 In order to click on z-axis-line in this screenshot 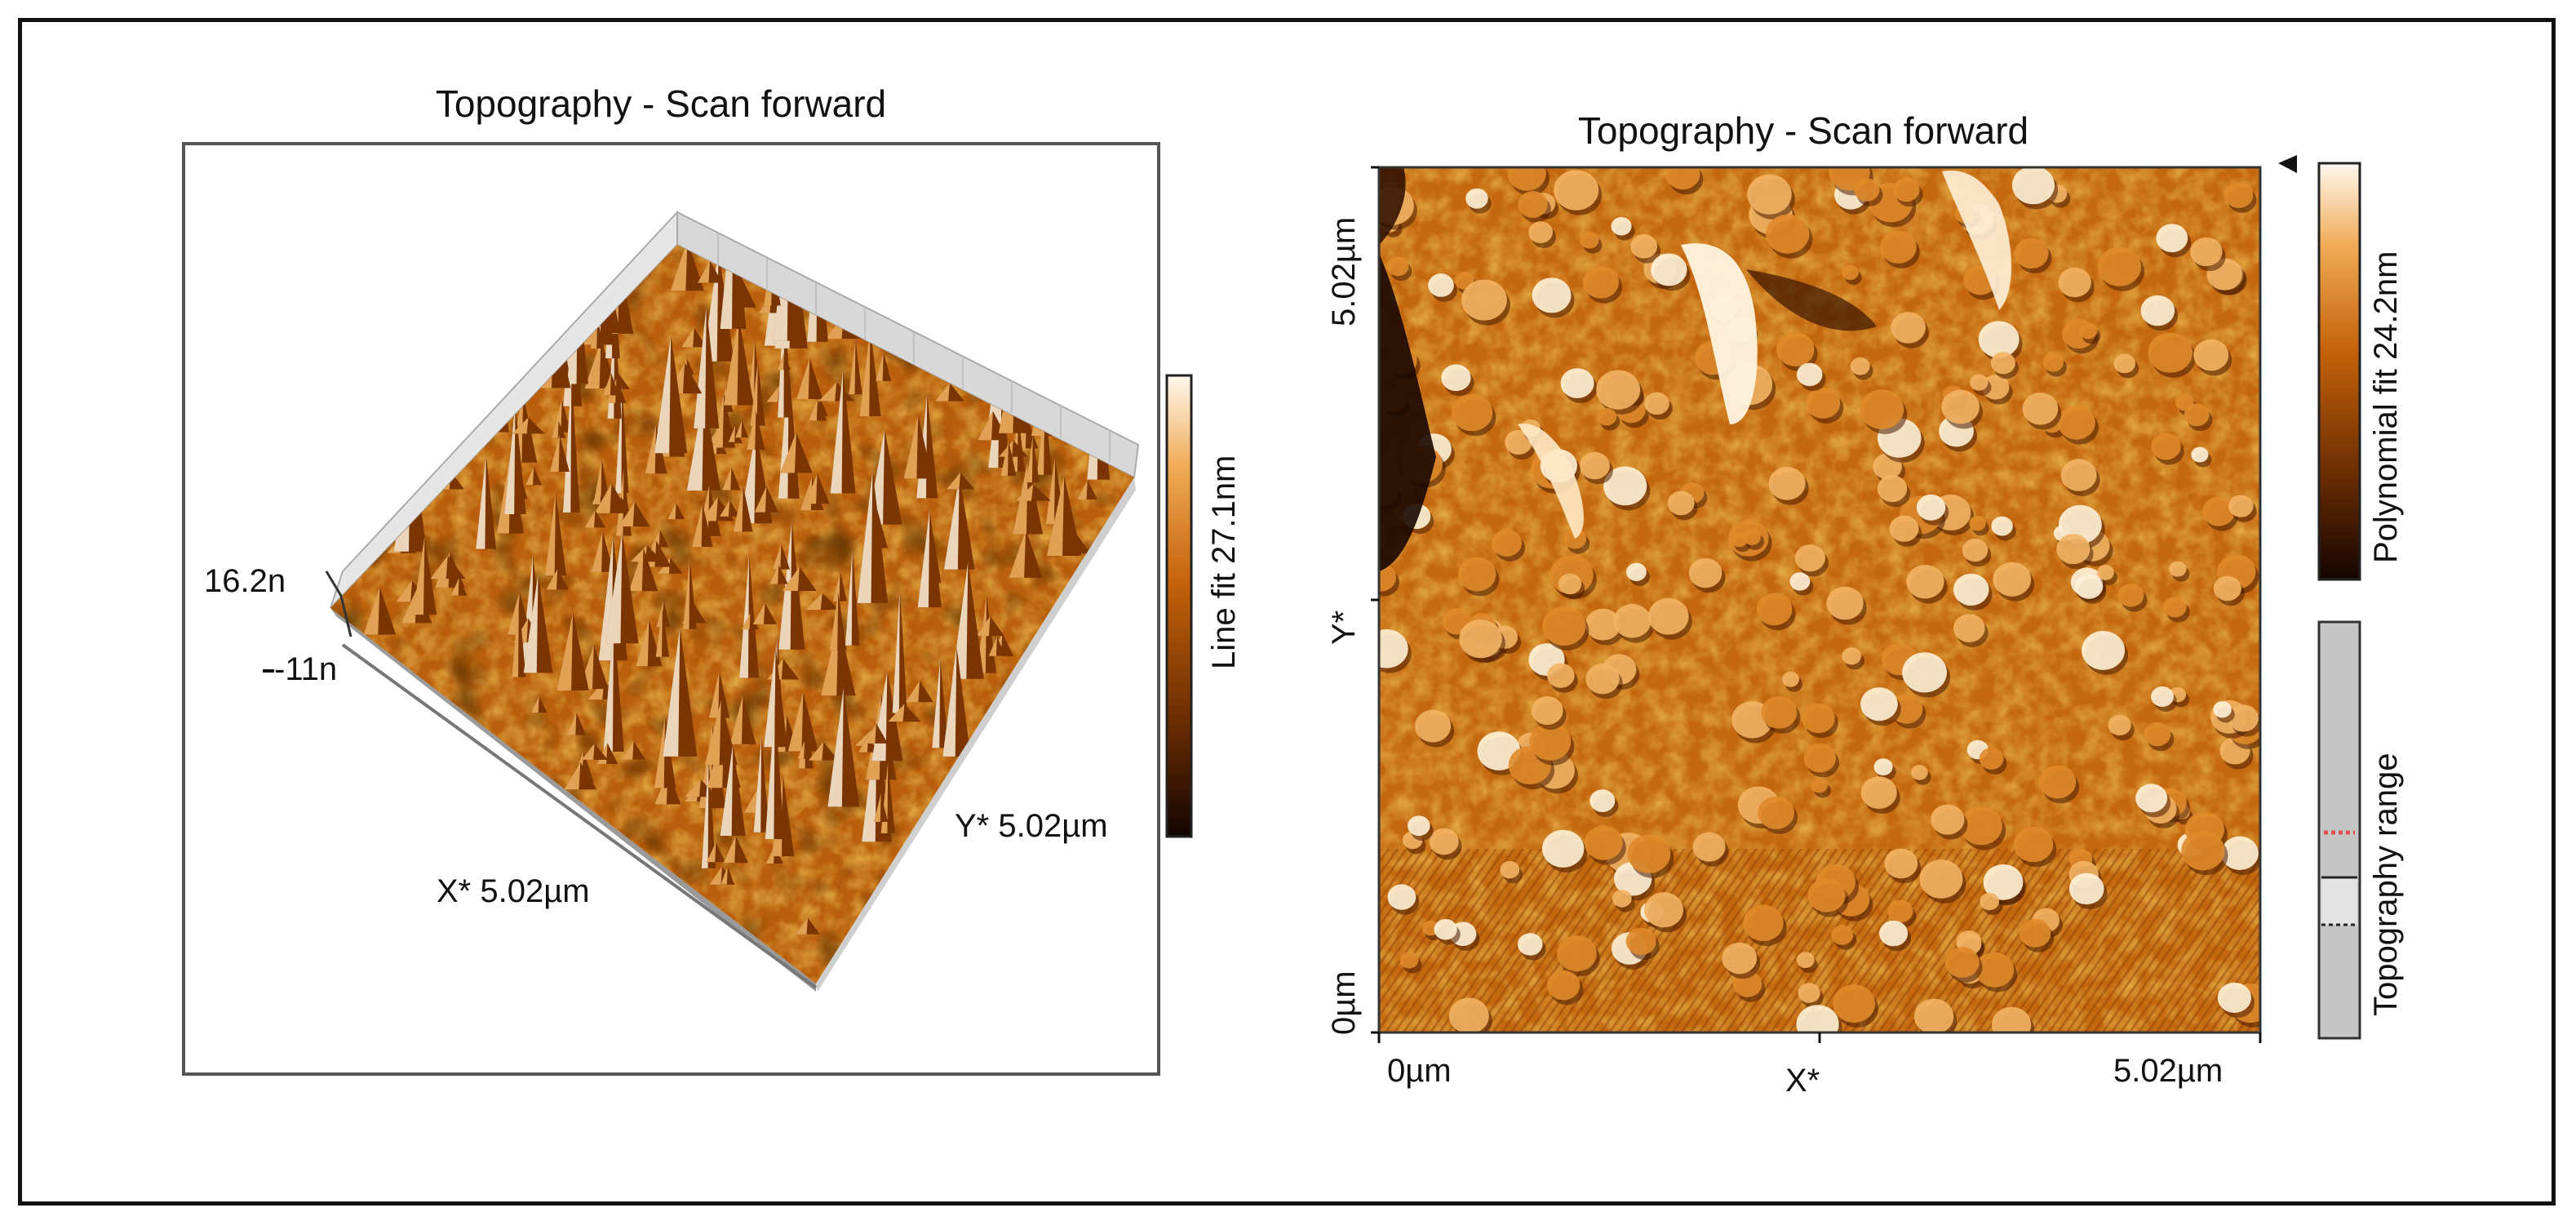, I will do `click(338, 604)`.